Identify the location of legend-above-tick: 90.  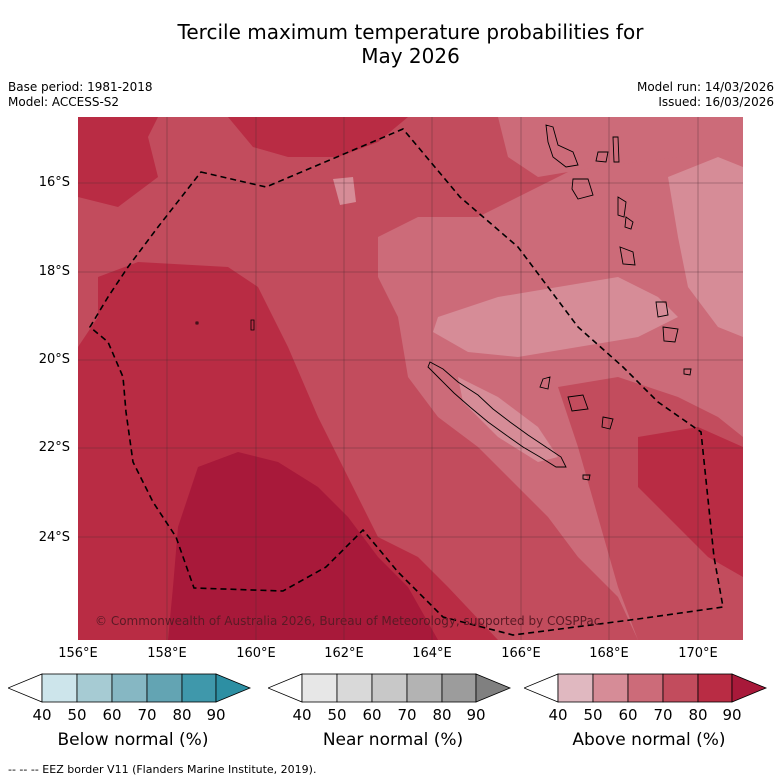
(732, 715).